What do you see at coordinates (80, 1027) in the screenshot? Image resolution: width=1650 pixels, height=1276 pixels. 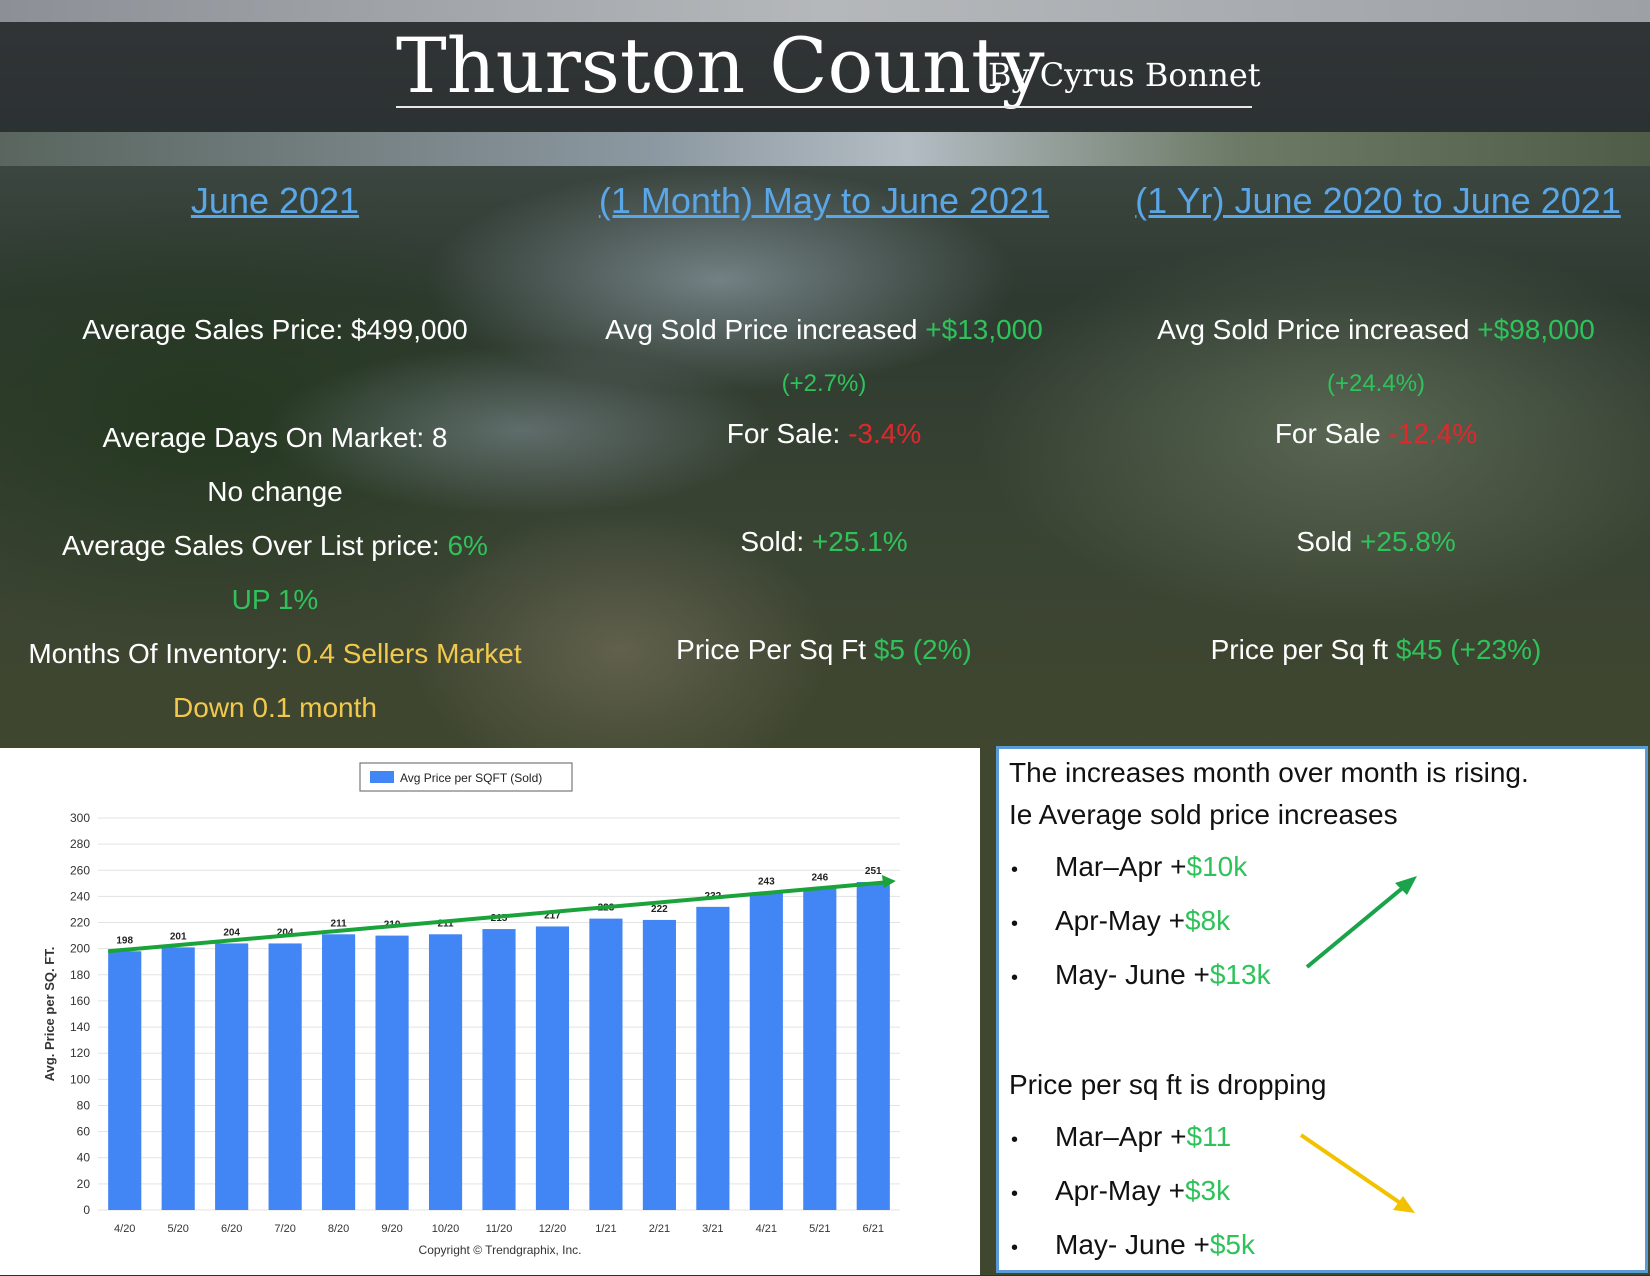 I see `y-tick-label: 140` at bounding box center [80, 1027].